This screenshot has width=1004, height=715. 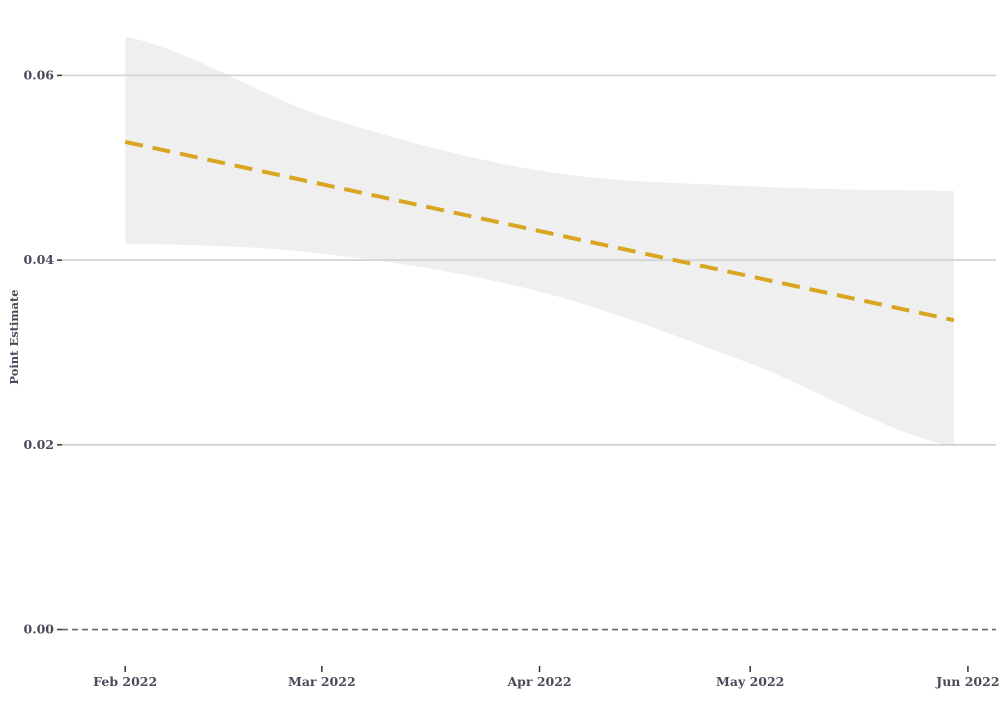 What do you see at coordinates (538, 681) in the screenshot?
I see `x-tick-label: Apr 2022` at bounding box center [538, 681].